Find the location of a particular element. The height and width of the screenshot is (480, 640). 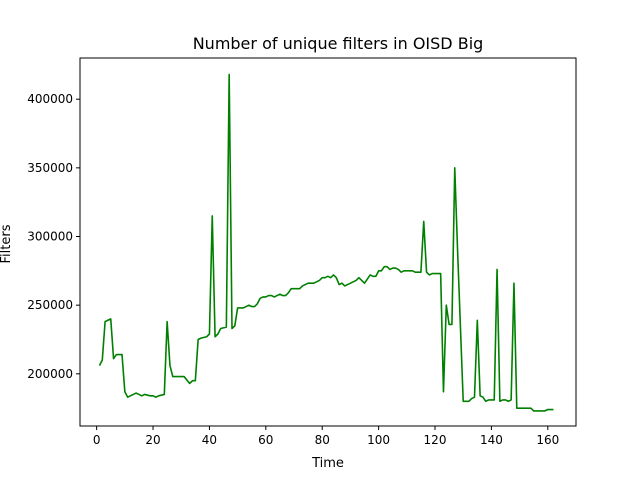

x-tick-label: 160 is located at coordinates (547, 440).